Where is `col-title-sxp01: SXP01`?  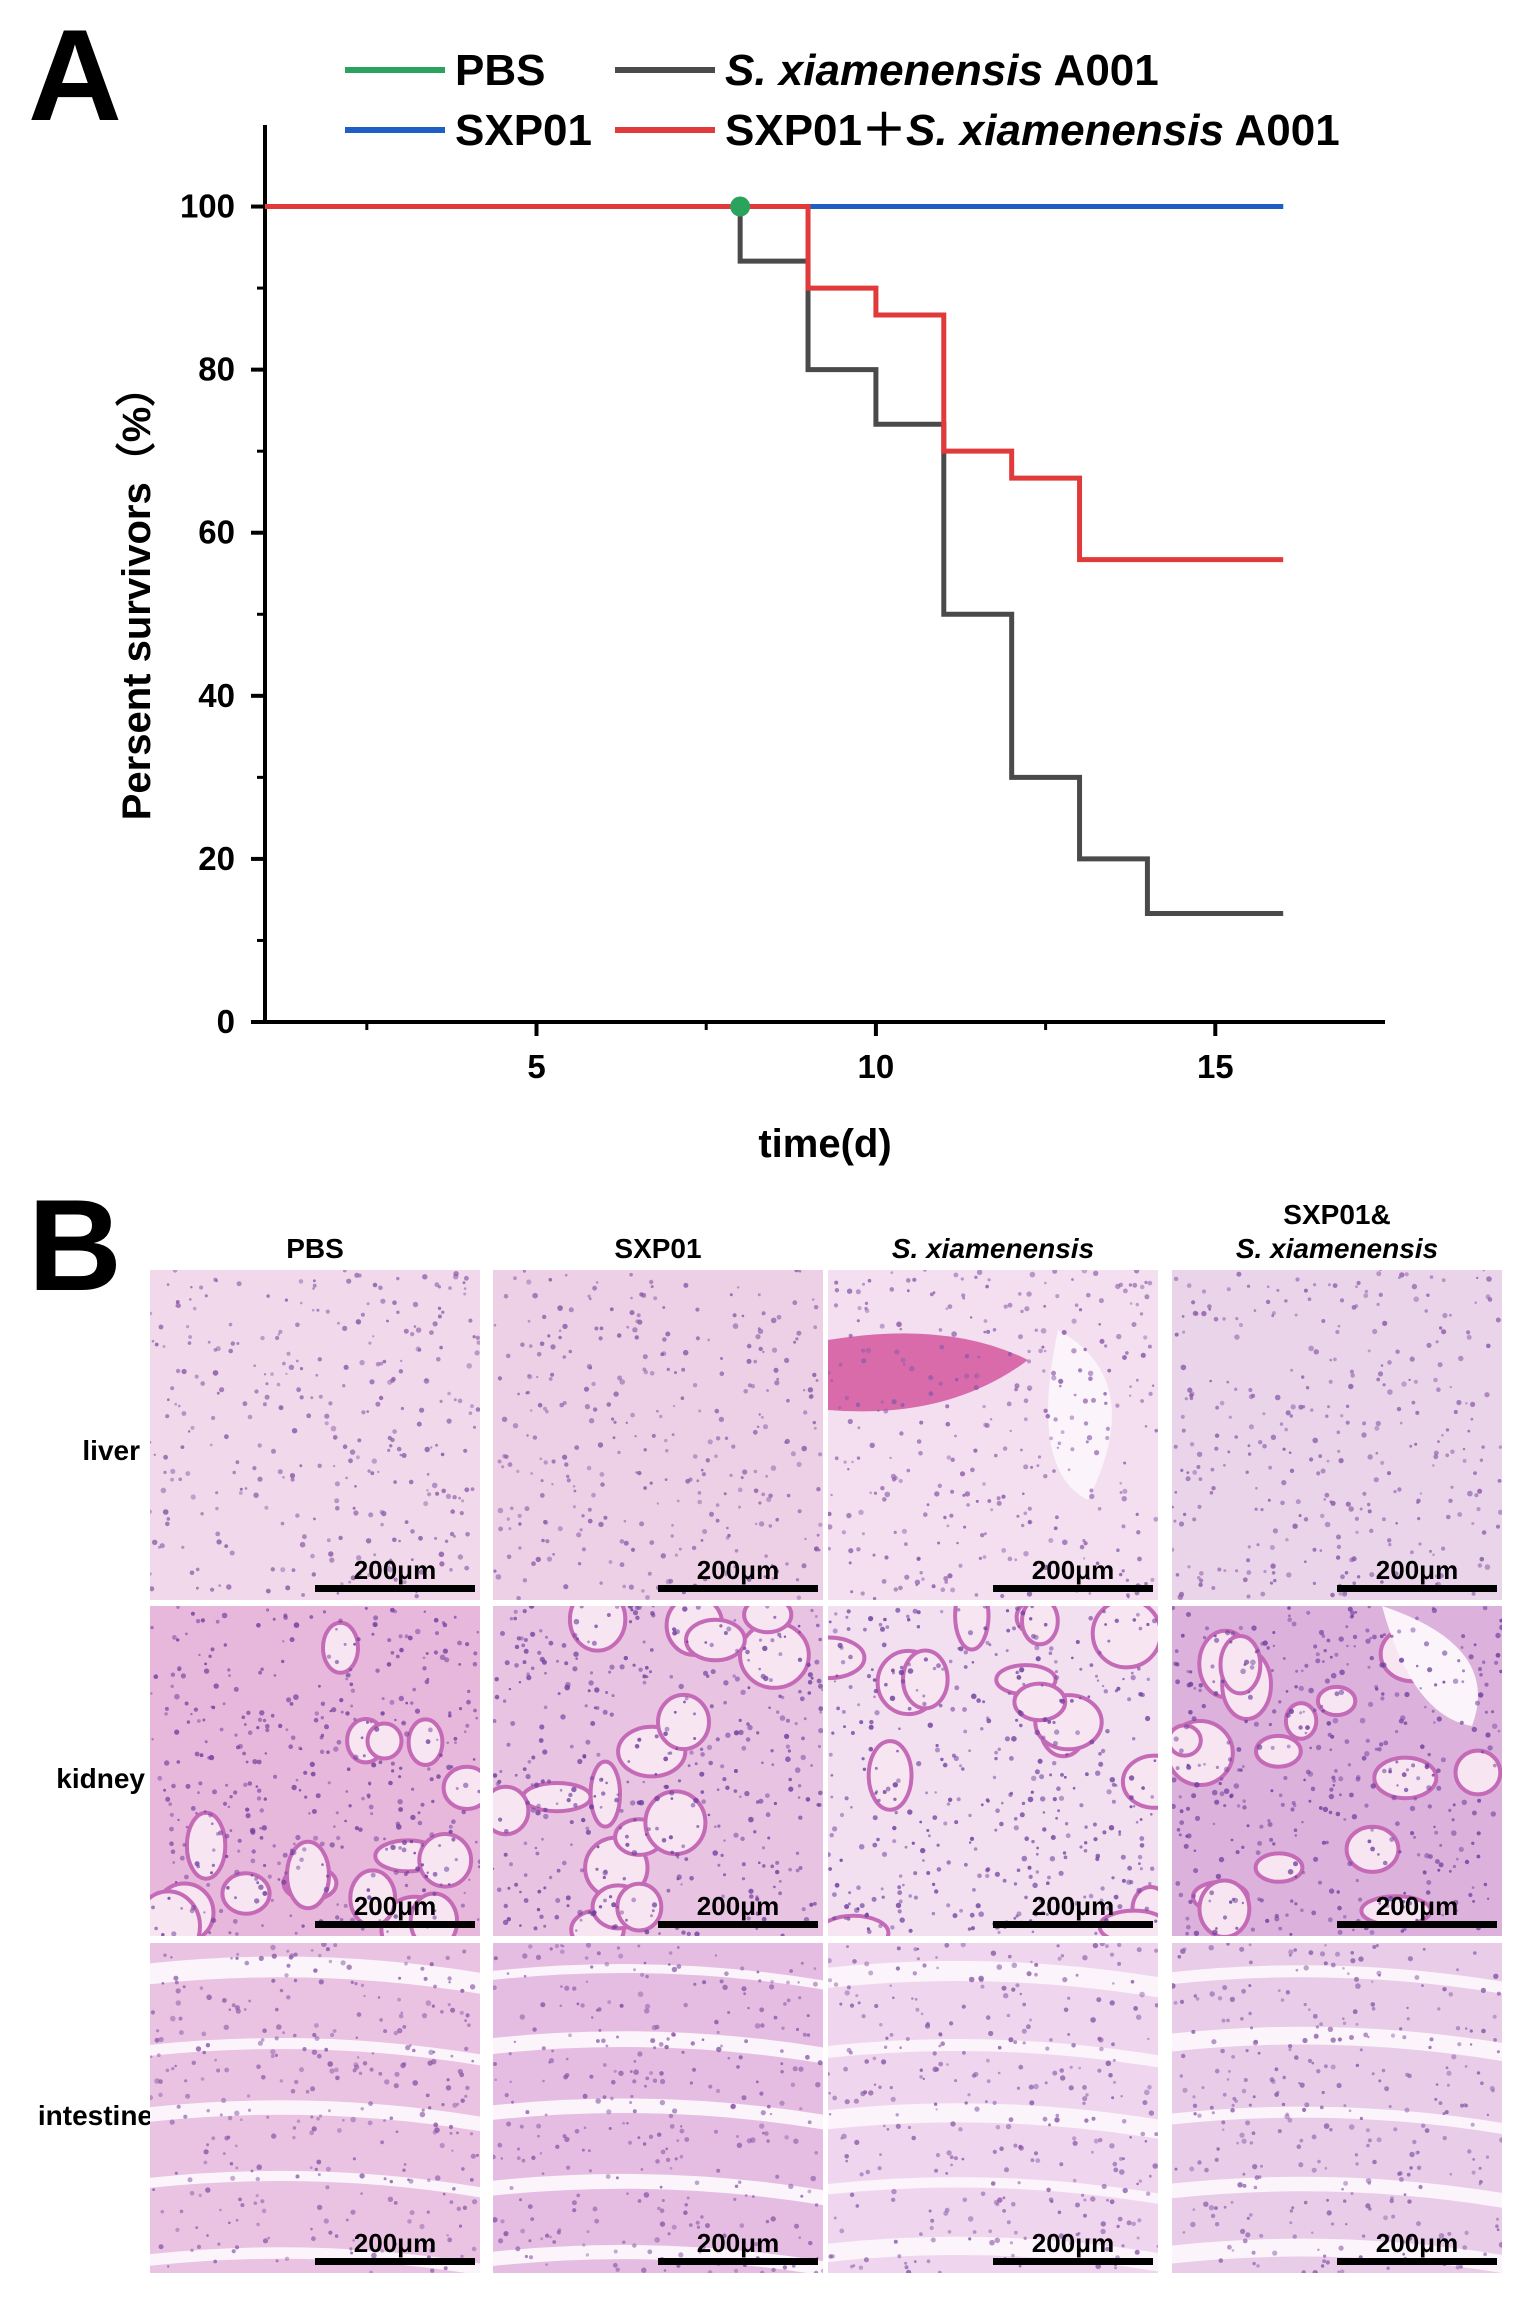
col-title-sxp01: SXP01 is located at coordinates (658, 1248).